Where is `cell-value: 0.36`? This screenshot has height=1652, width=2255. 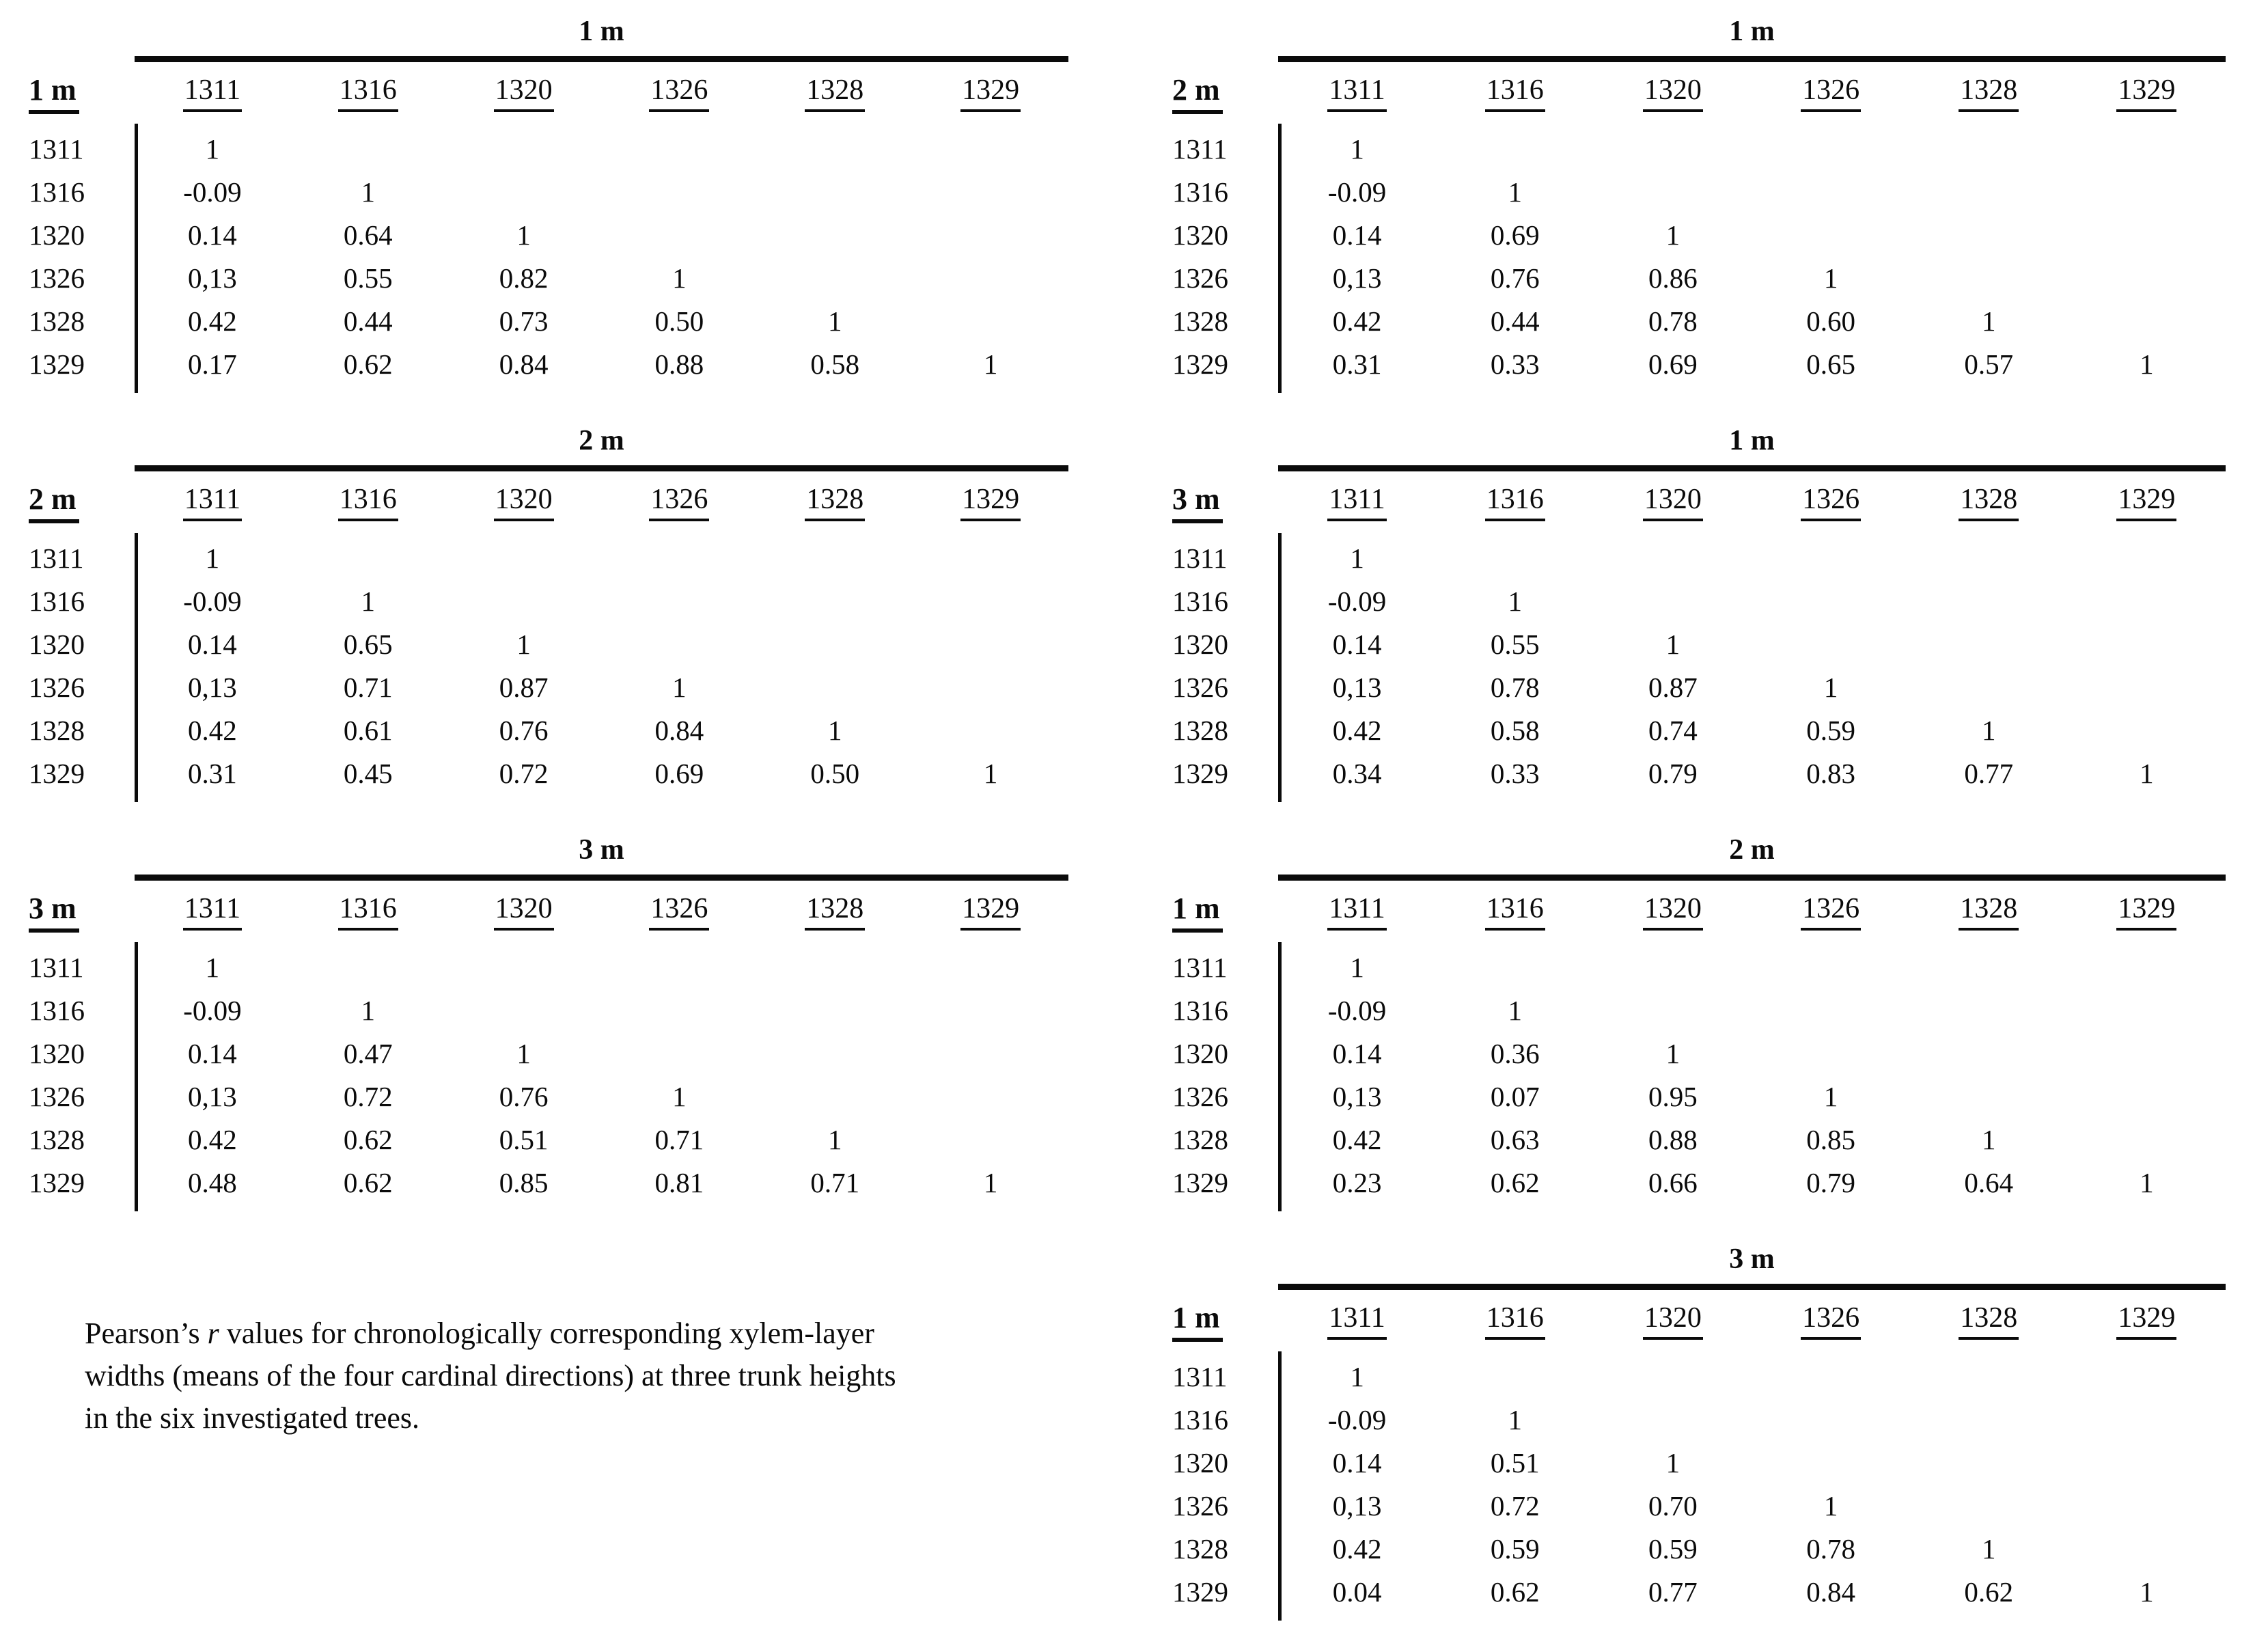 cell-value: 0.36 is located at coordinates (1515, 1053).